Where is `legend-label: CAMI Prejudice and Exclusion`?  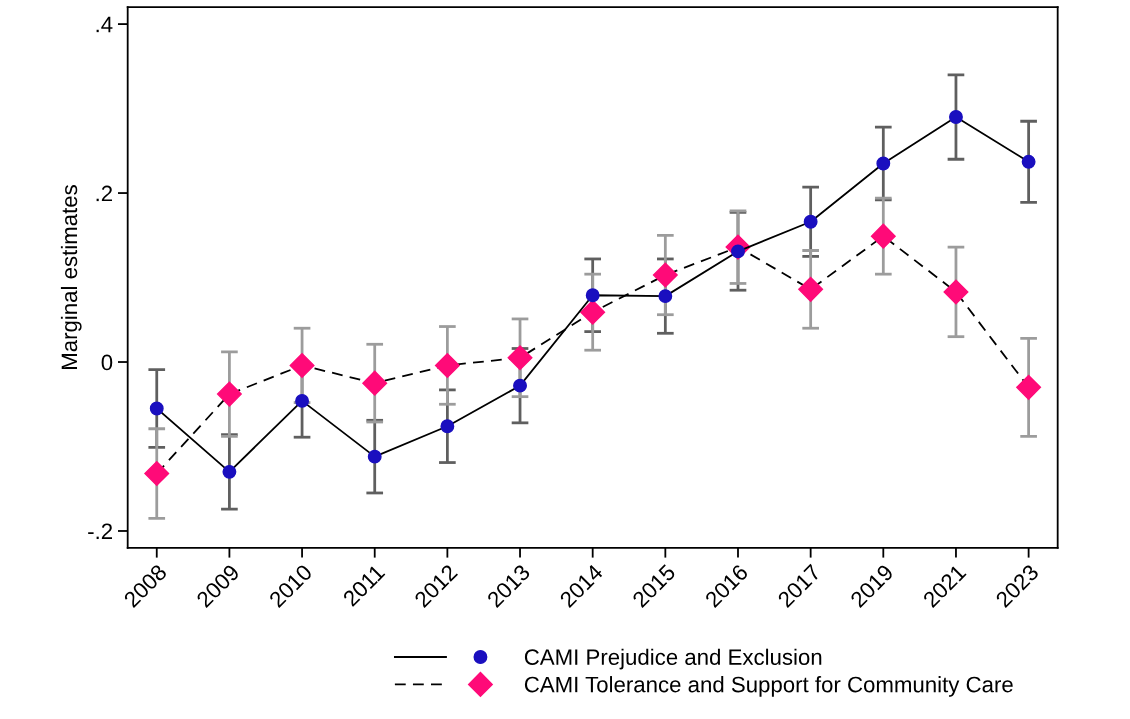
legend-label: CAMI Prejudice and Exclusion is located at coordinates (673, 659).